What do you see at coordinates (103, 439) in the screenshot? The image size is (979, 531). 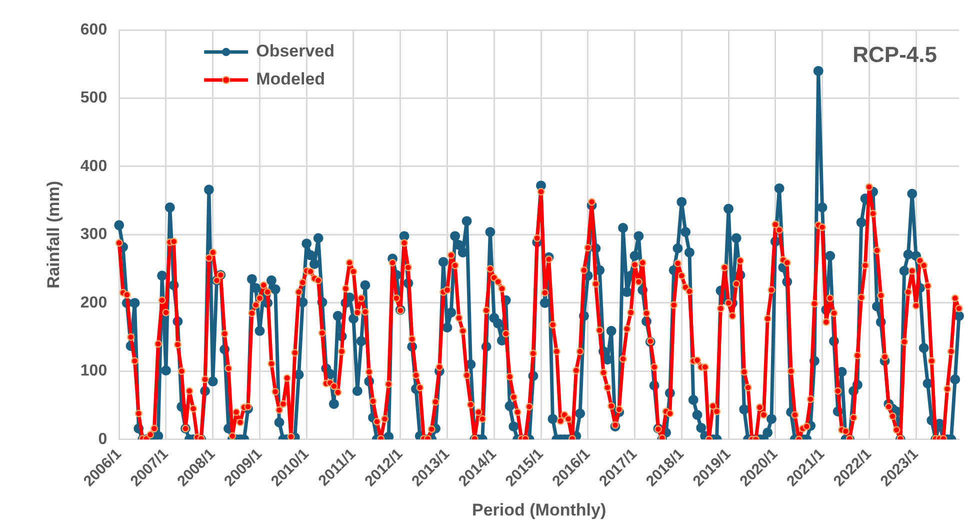 I see `y-tick-label: 0` at bounding box center [103, 439].